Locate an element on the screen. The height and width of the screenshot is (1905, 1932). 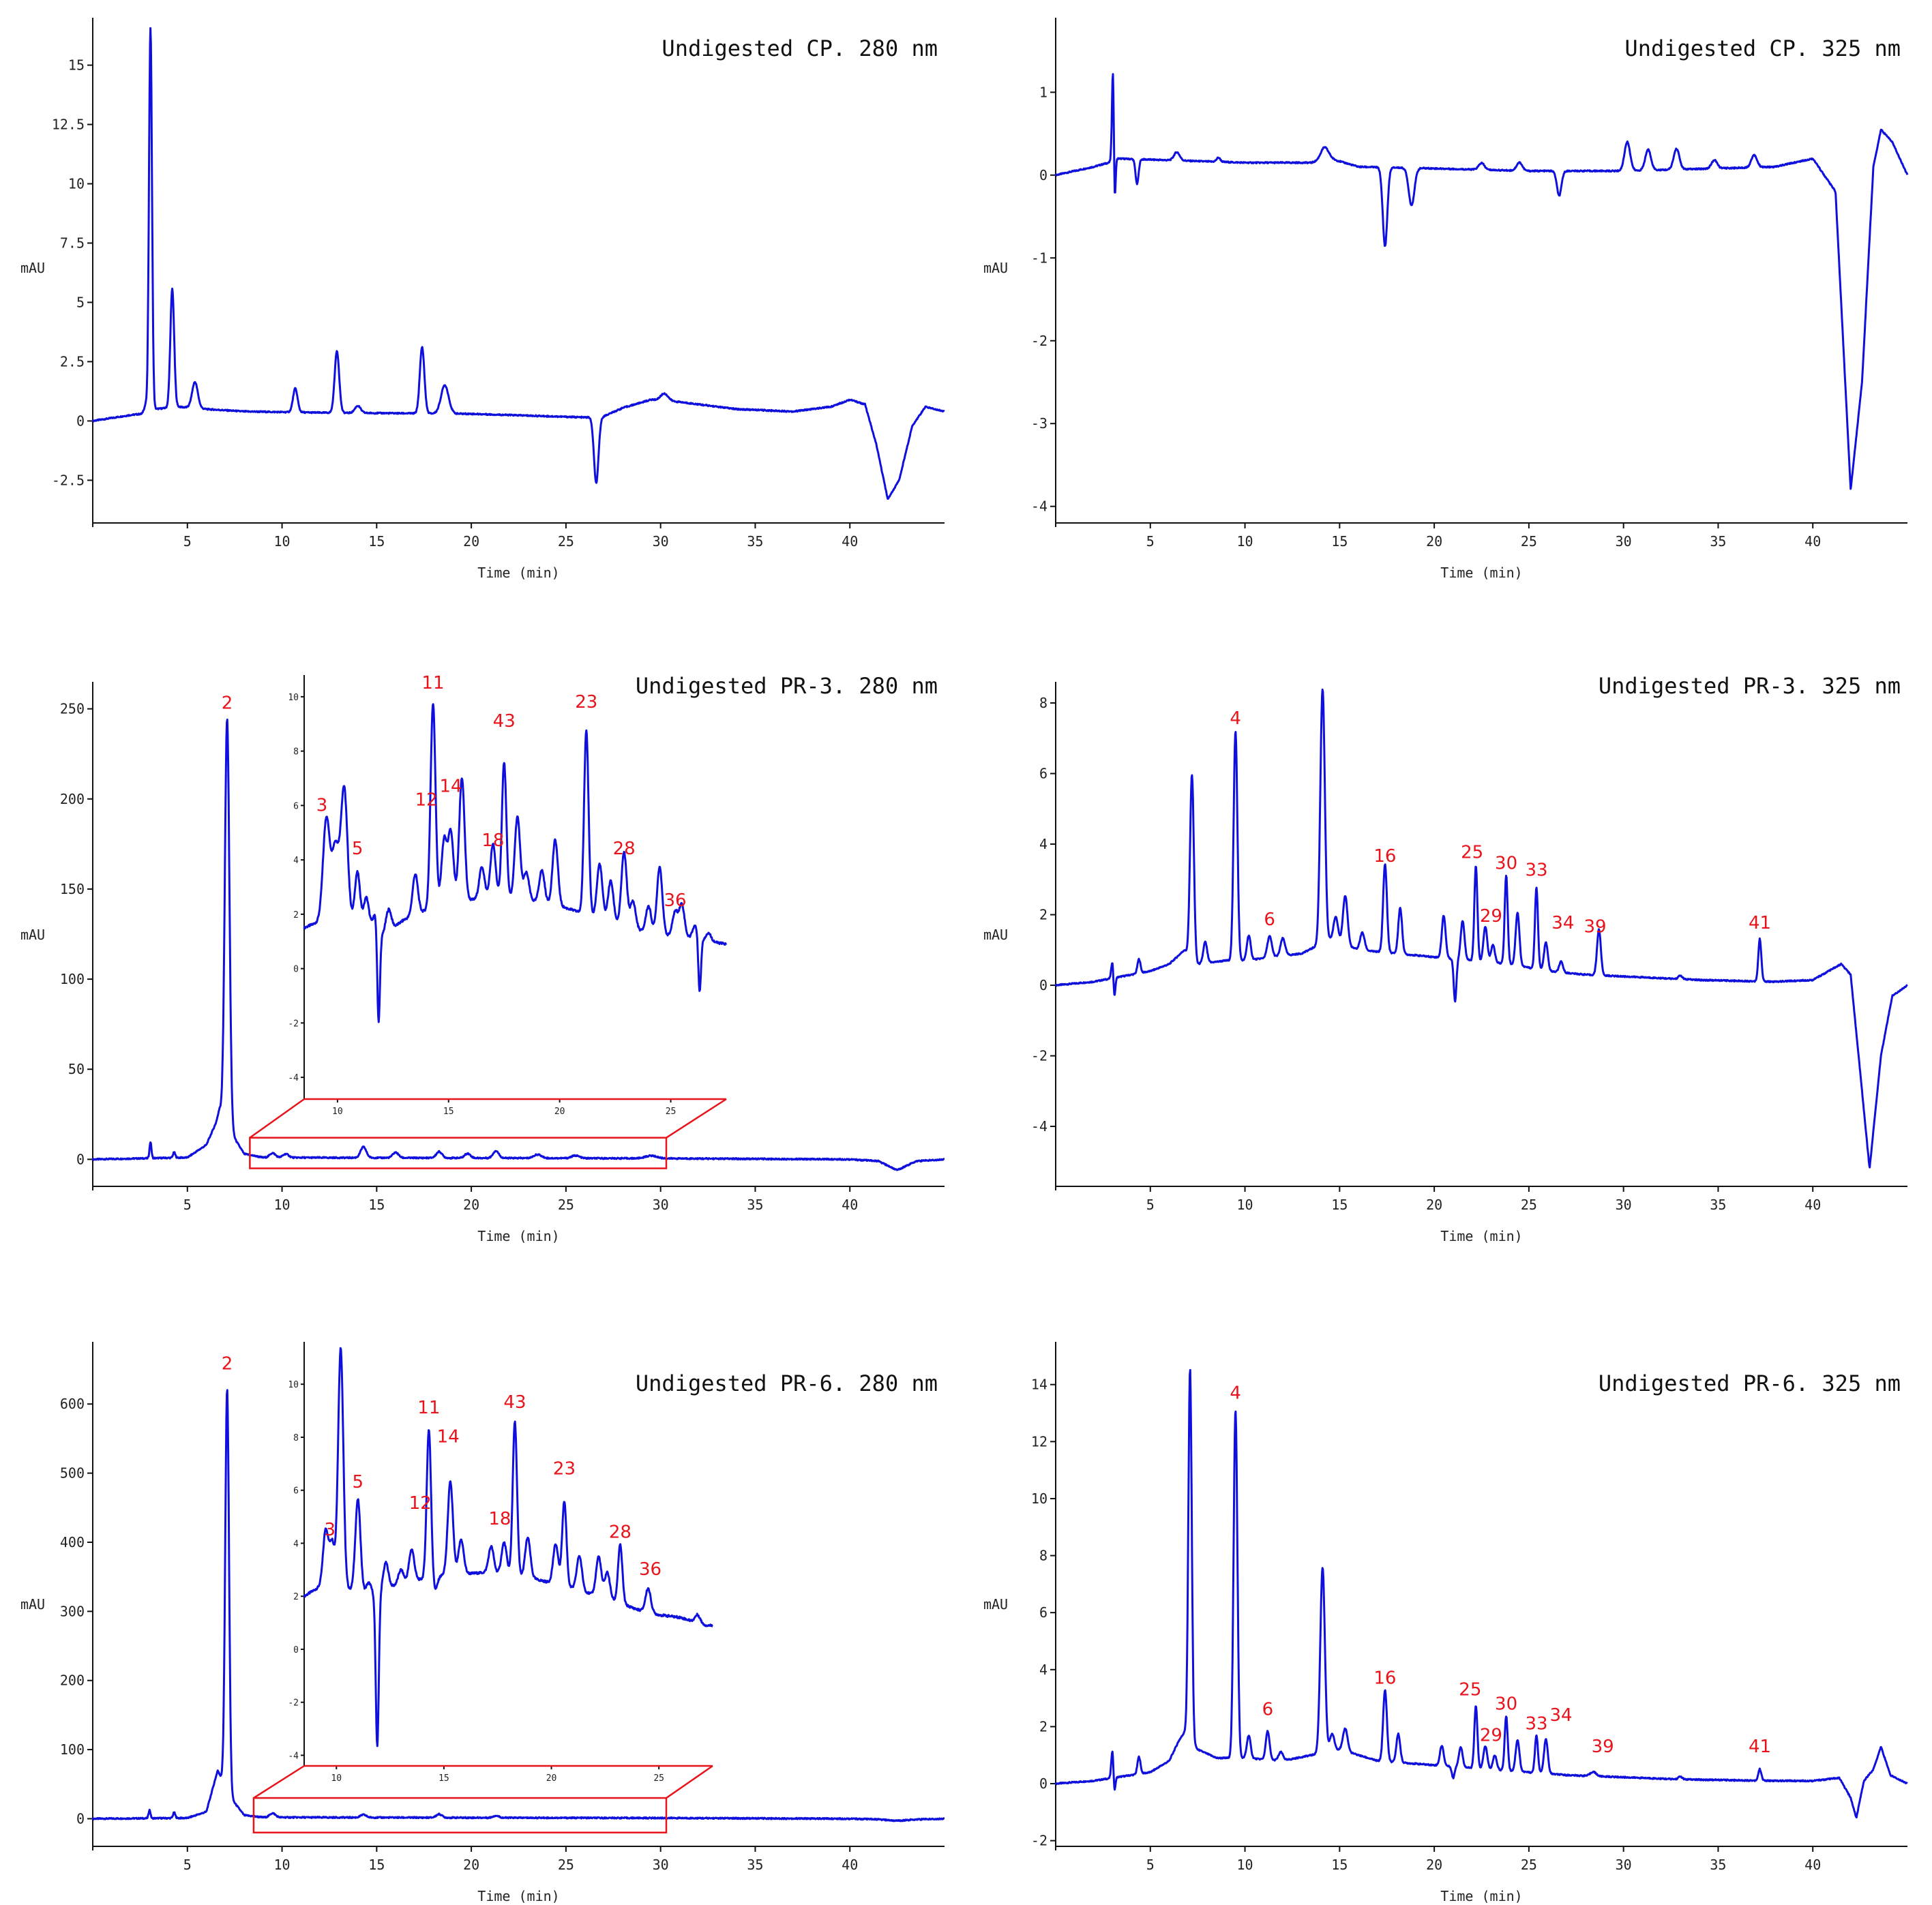
inset-y-tick-label: 2 is located at coordinates (296, 915).